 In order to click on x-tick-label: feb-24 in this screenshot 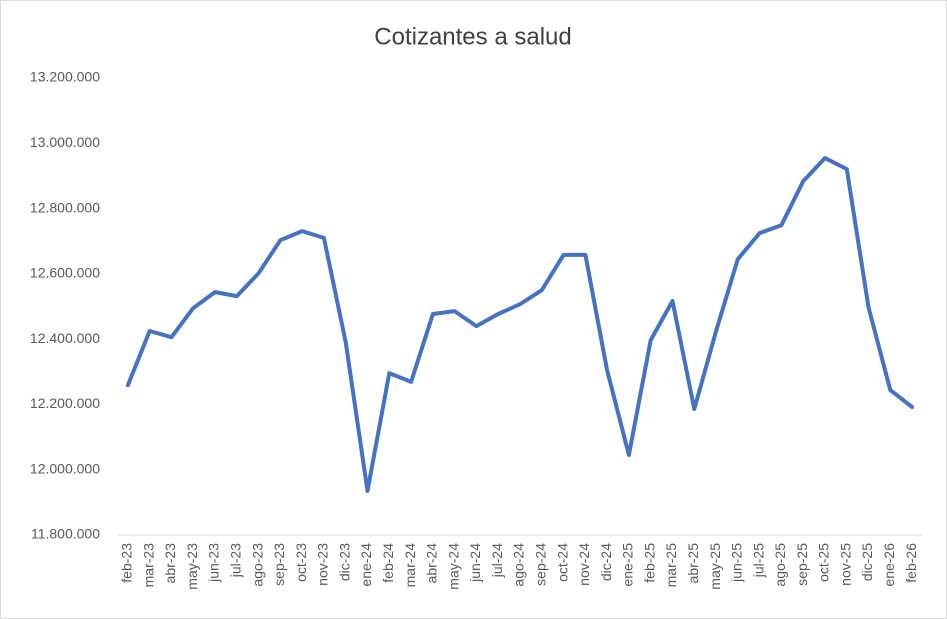, I will do `click(388, 563)`.